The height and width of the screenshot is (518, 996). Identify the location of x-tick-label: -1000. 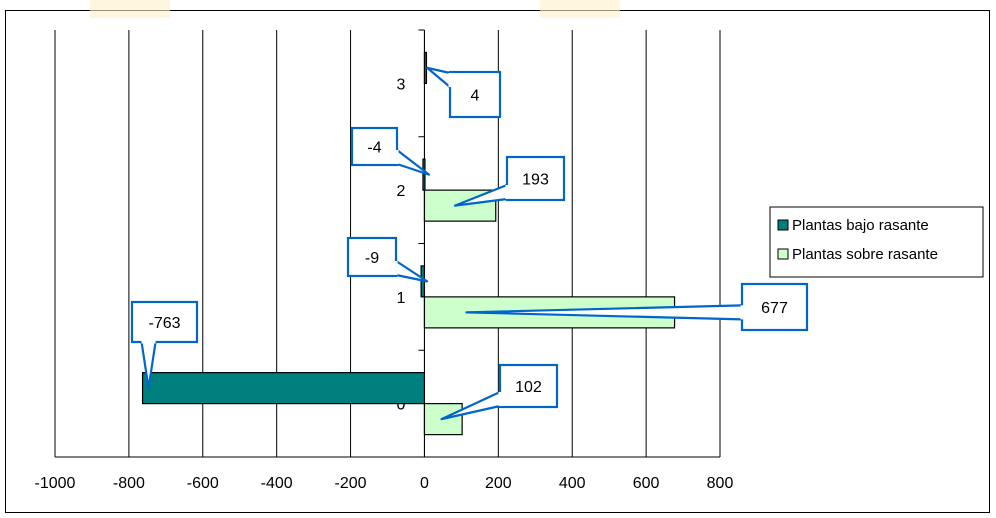
(55, 483).